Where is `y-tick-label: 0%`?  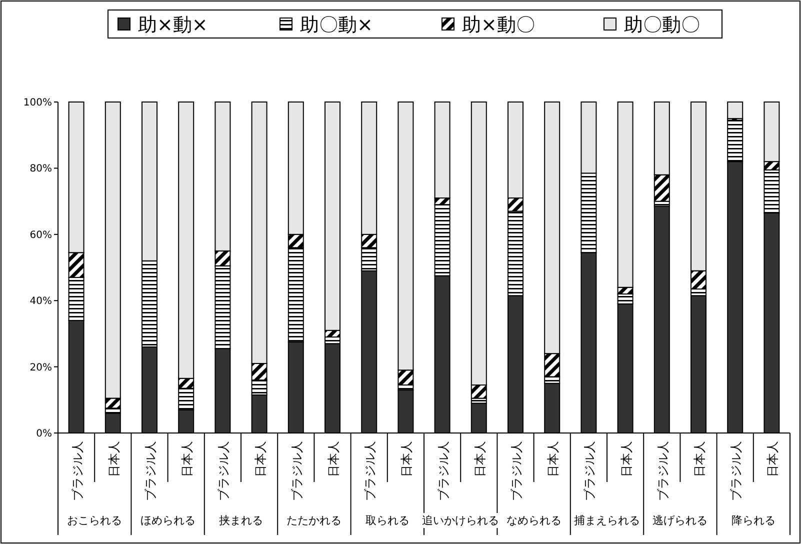 y-tick-label: 0% is located at coordinates (44, 434).